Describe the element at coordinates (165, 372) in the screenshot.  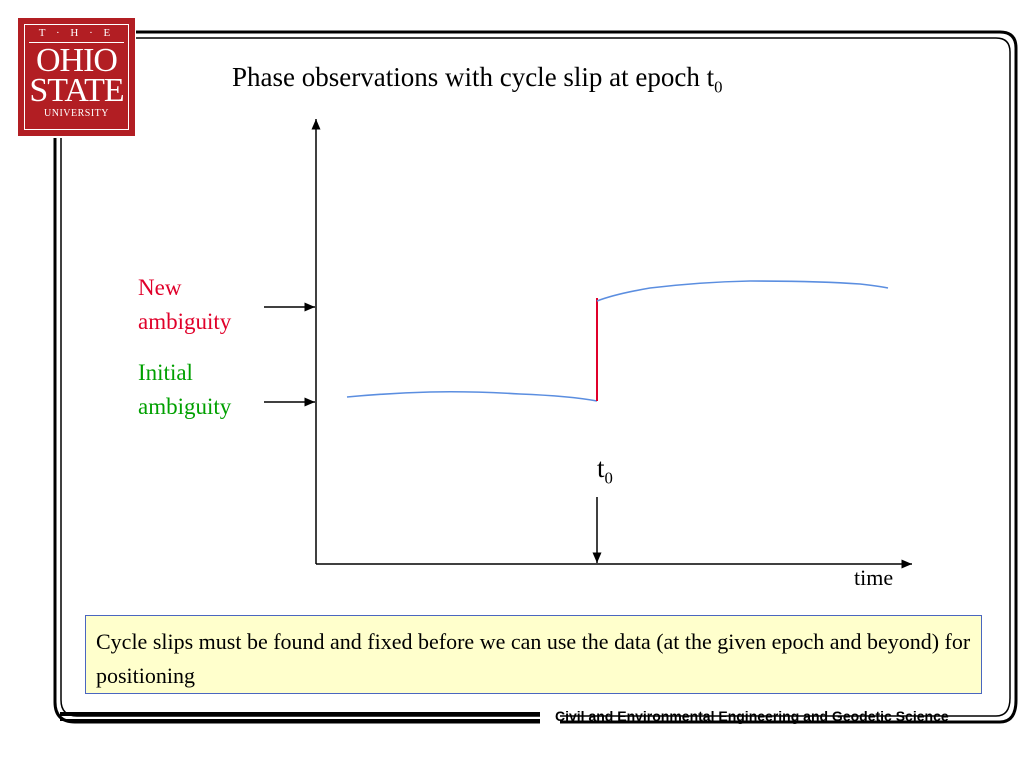
I see `initial-ambiguity-line1: Initial` at that location.